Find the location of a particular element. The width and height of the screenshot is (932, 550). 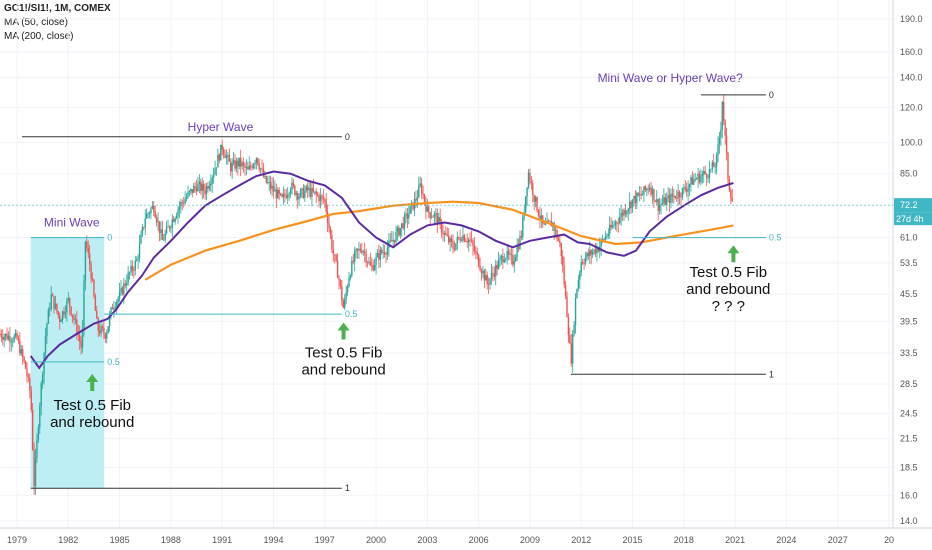

annotation-test-fib-1-line-1: Test 0.5 Fib is located at coordinates (92, 405).